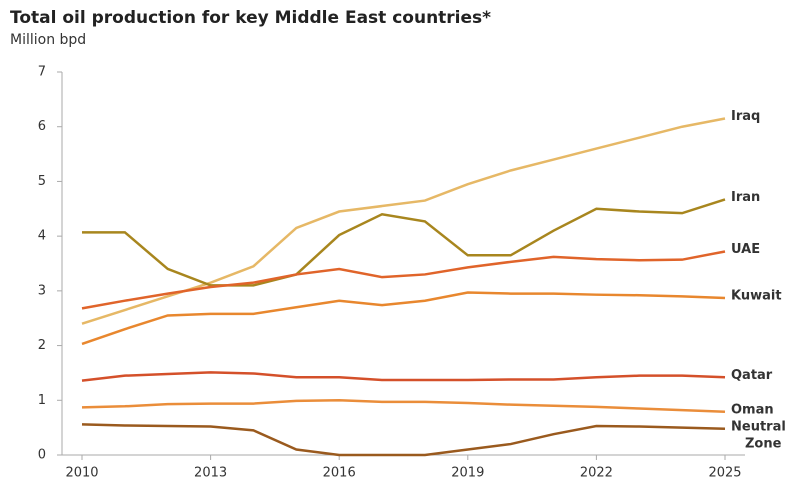  Describe the element at coordinates (745, 197) in the screenshot. I see `series-label: Iran` at that location.